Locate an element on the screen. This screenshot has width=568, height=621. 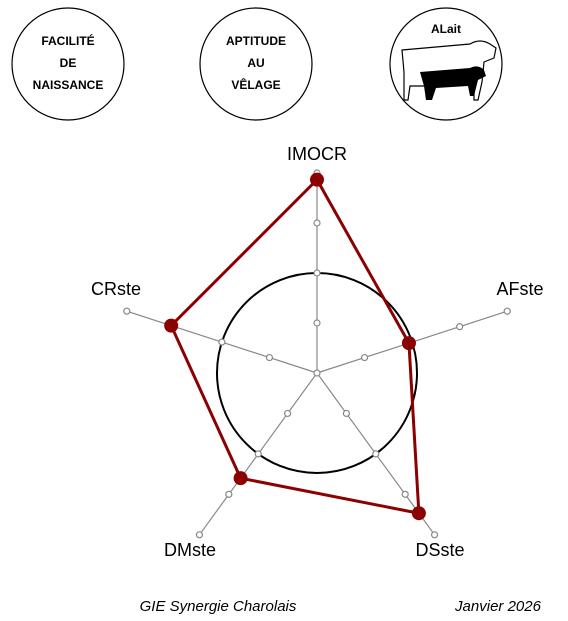
badge-text: FACILITÉ is located at coordinates (67, 40).